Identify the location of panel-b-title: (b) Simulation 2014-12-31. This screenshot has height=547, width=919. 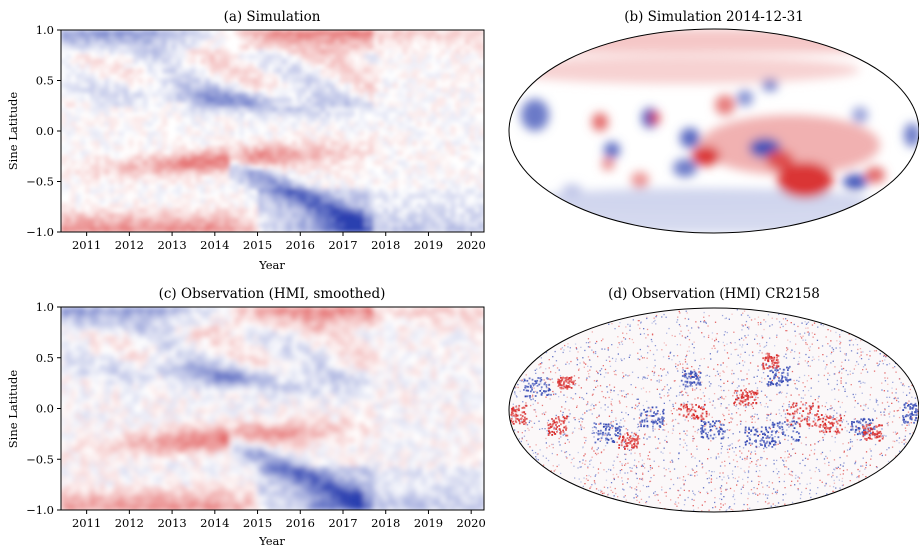
(714, 17).